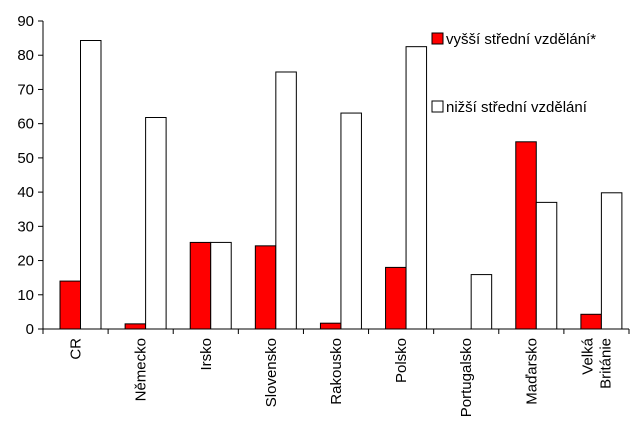 The image size is (630, 440). What do you see at coordinates (76, 349) in the screenshot?
I see `x-tick-label: CR` at bounding box center [76, 349].